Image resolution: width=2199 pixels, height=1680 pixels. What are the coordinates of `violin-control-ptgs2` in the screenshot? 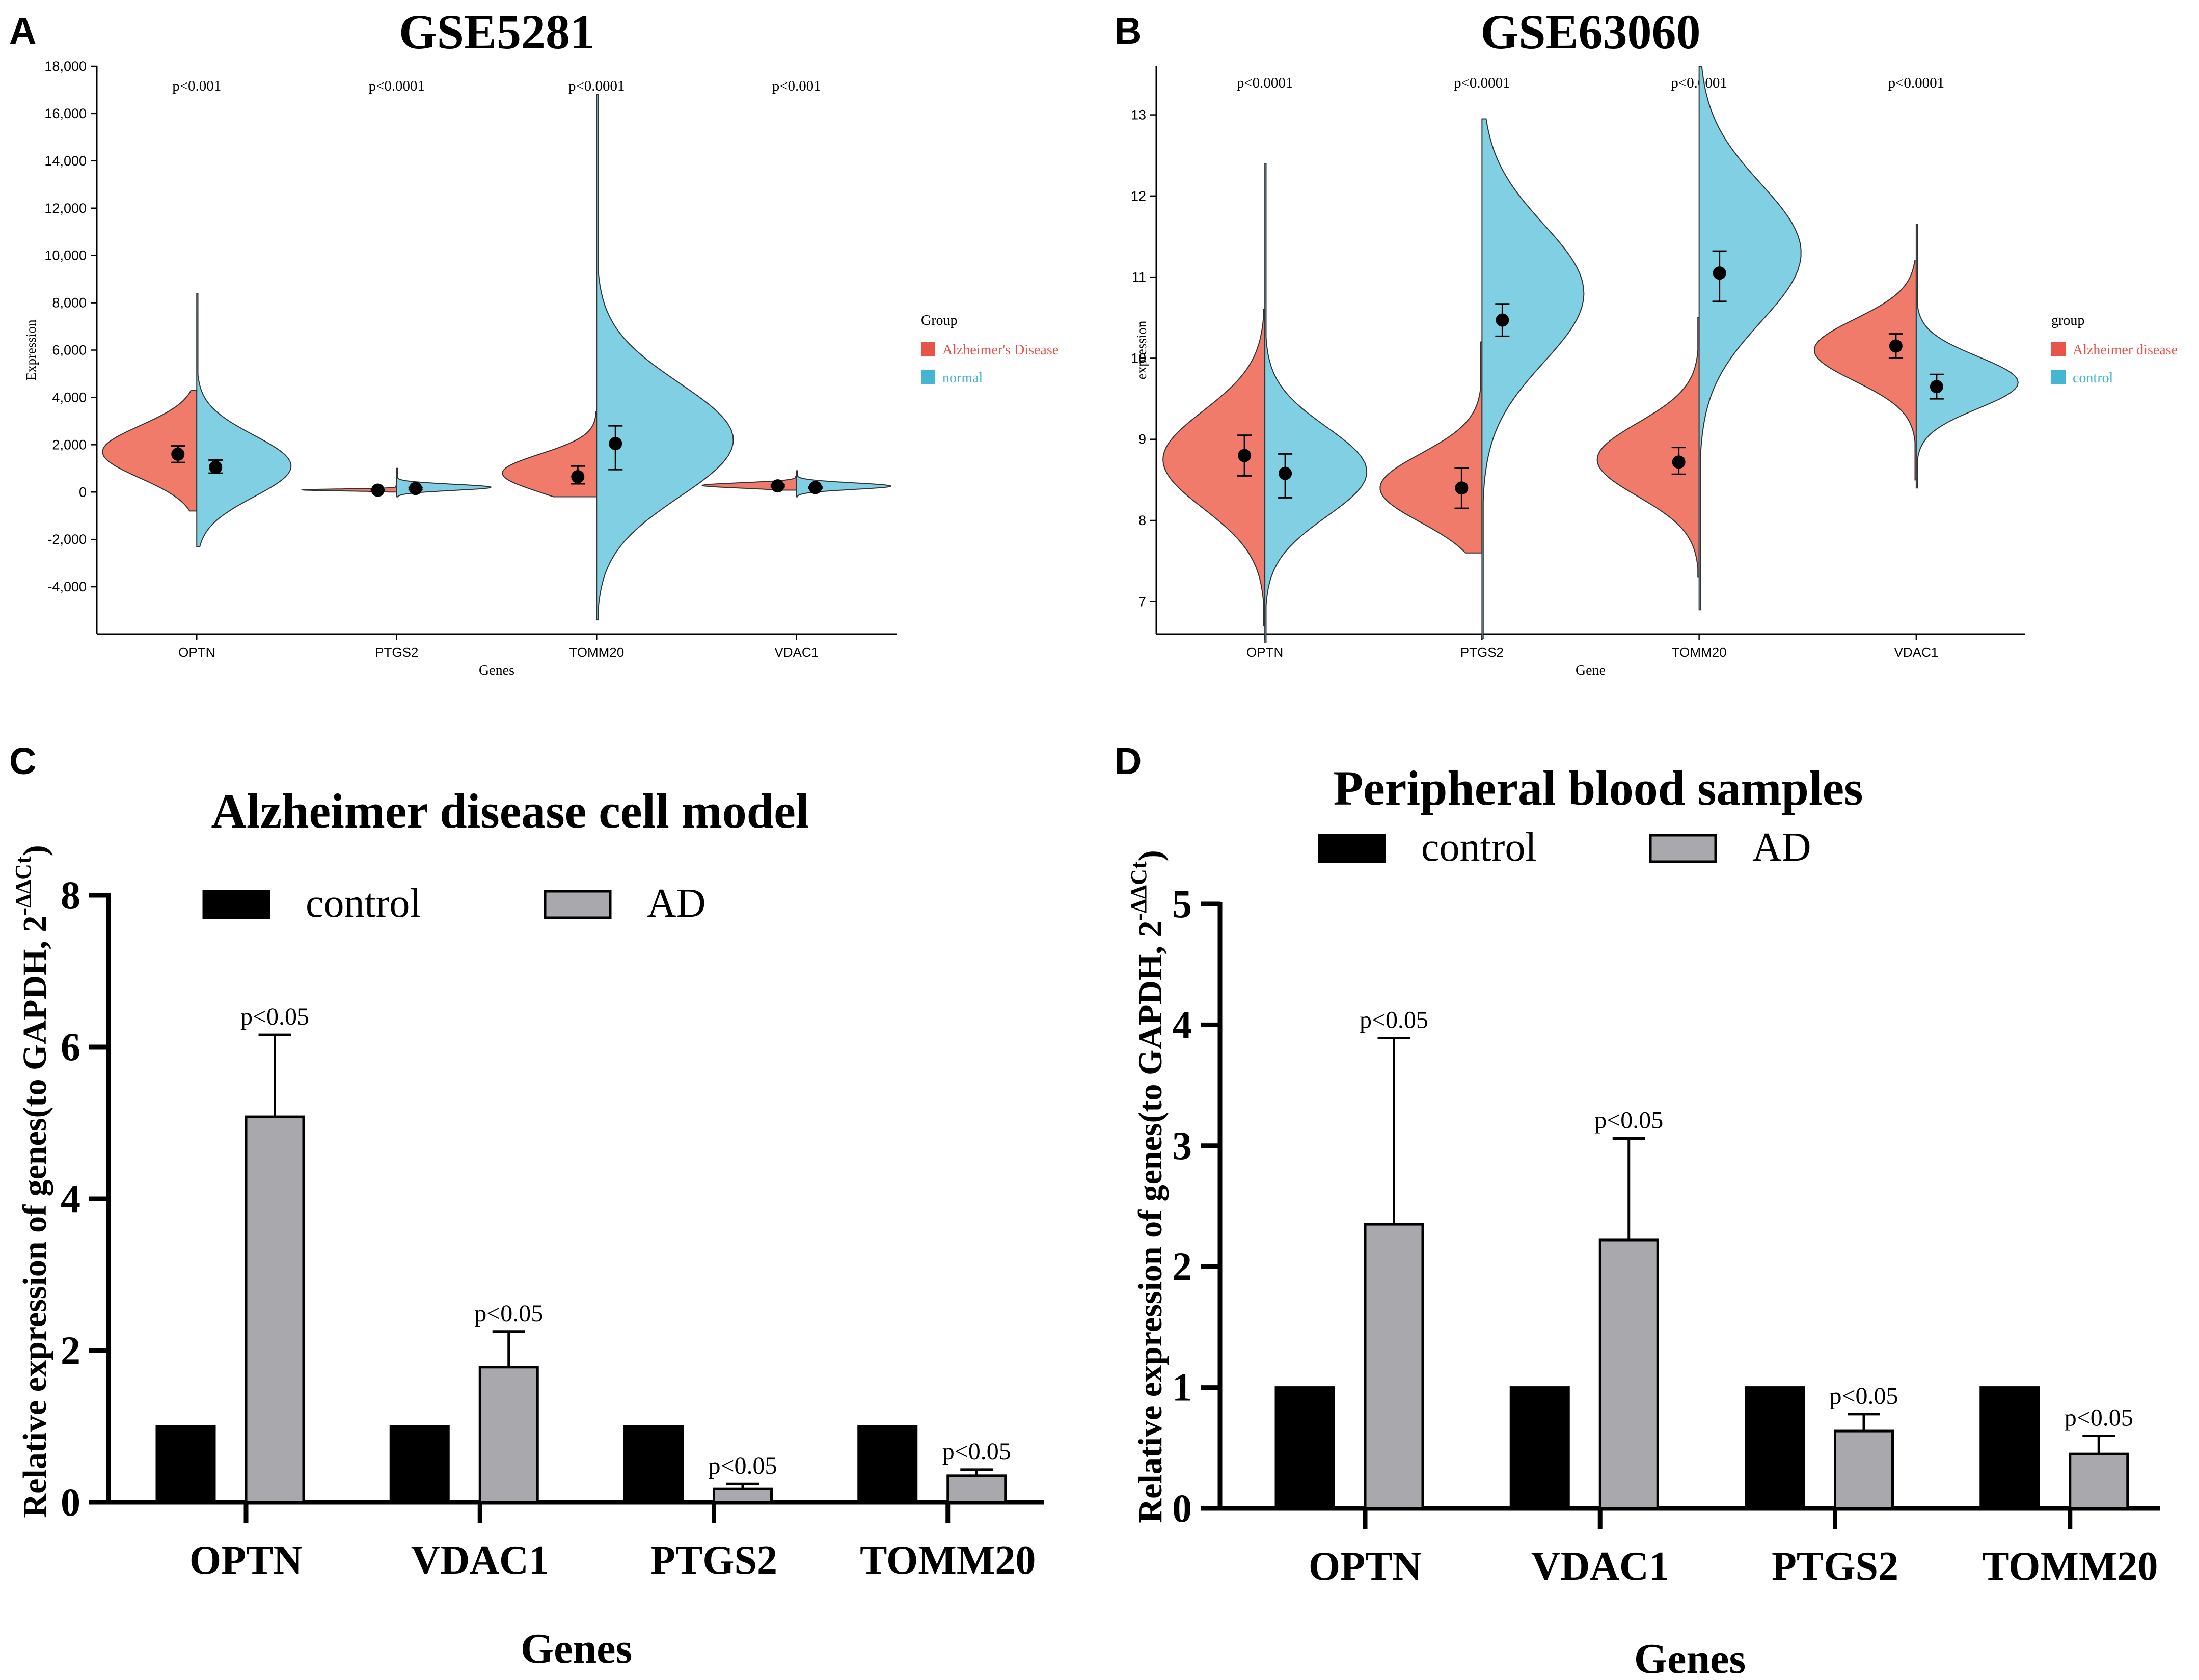 It's located at (1533, 378).